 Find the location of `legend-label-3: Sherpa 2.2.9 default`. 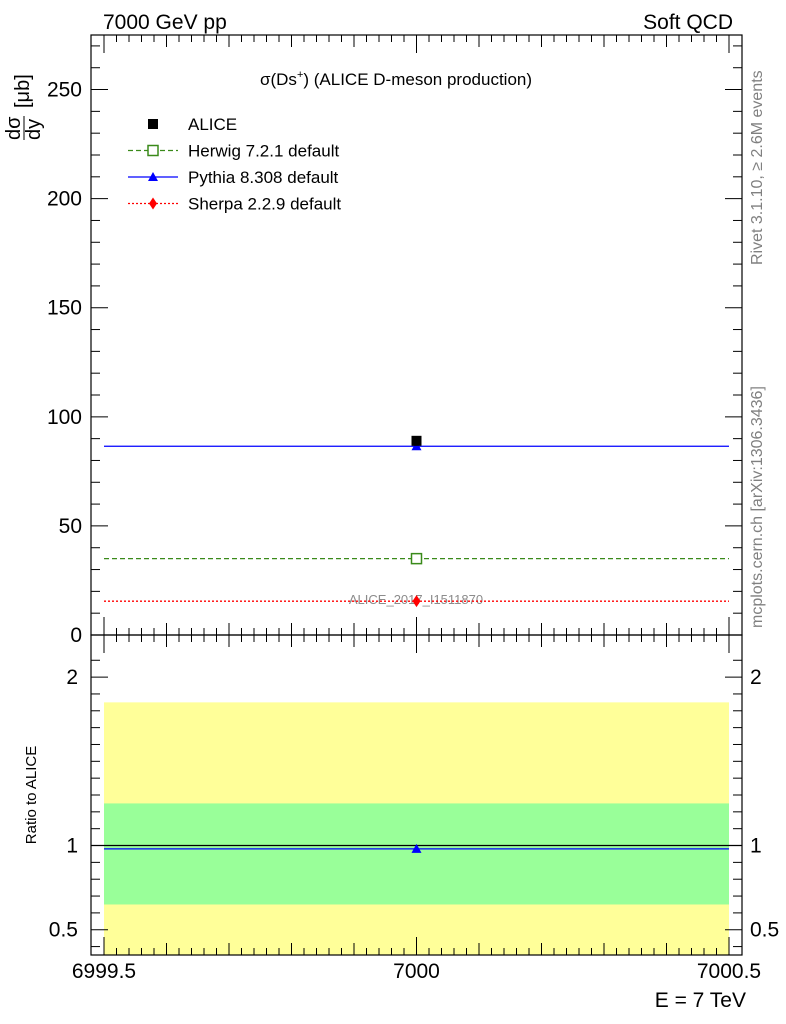

legend-label-3: Sherpa 2.2.9 default is located at coordinates (264, 204).